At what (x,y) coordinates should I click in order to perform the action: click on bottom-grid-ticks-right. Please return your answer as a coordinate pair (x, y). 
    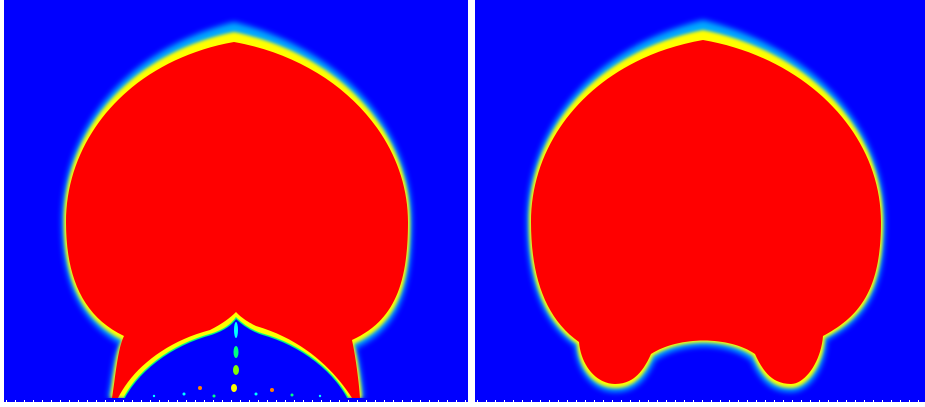
    Looking at the image, I should click on (700, 400).